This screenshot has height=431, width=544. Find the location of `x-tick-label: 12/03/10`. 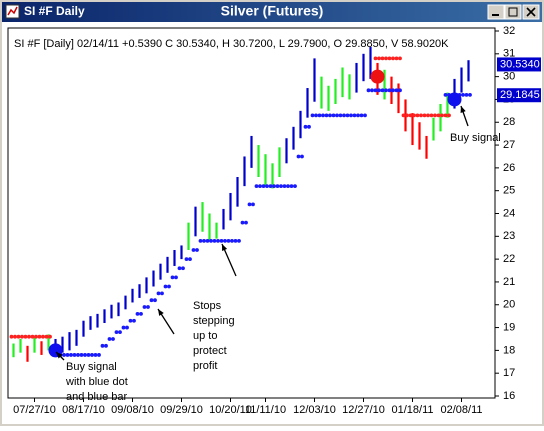

x-tick-label: 12/03/10 is located at coordinates (314, 410).